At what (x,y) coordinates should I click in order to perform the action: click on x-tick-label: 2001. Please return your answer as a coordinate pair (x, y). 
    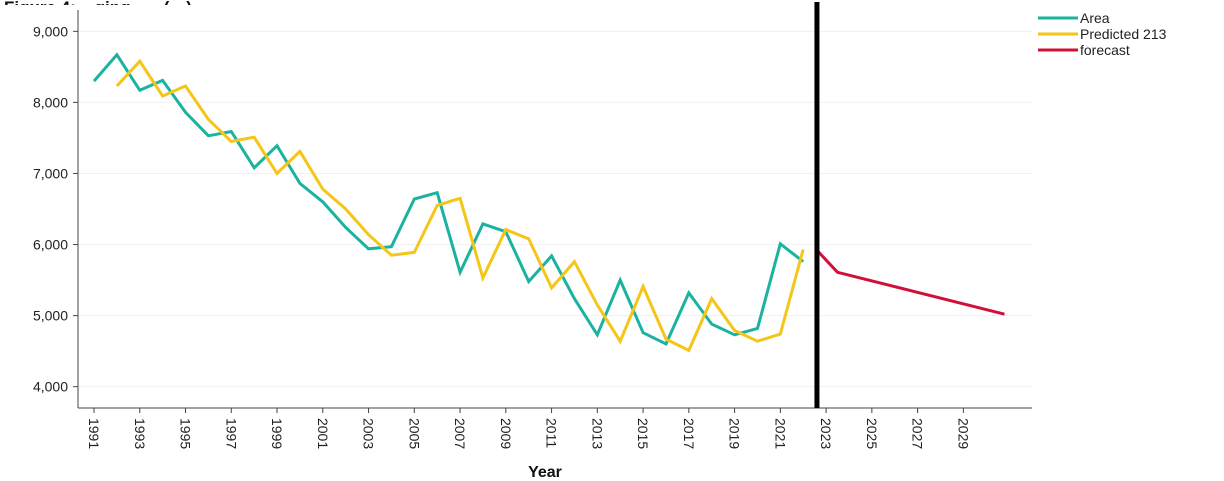
    Looking at the image, I should click on (323, 433).